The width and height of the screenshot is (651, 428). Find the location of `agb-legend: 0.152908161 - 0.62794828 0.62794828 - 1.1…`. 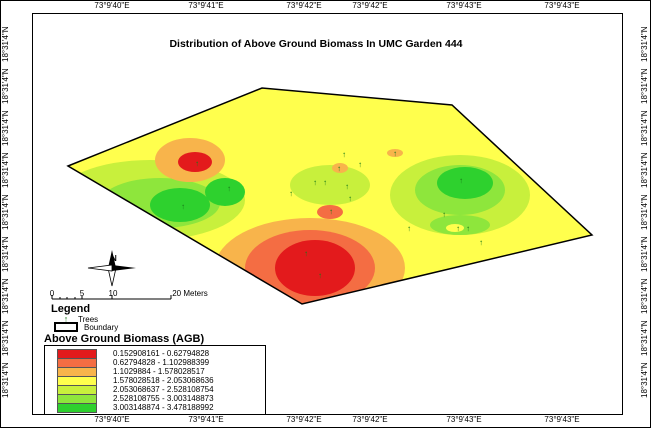

agb-legend: 0.152908161 - 0.62794828 0.62794828 - 1.1… is located at coordinates (155, 380).